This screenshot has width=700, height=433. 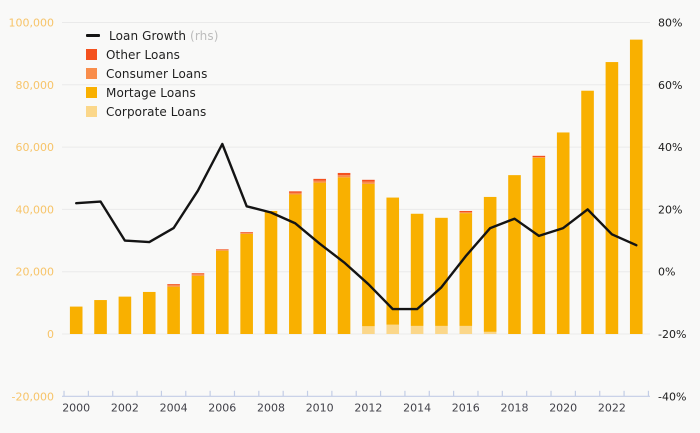 I want to click on axis-label: 2014, so click(x=417, y=407).